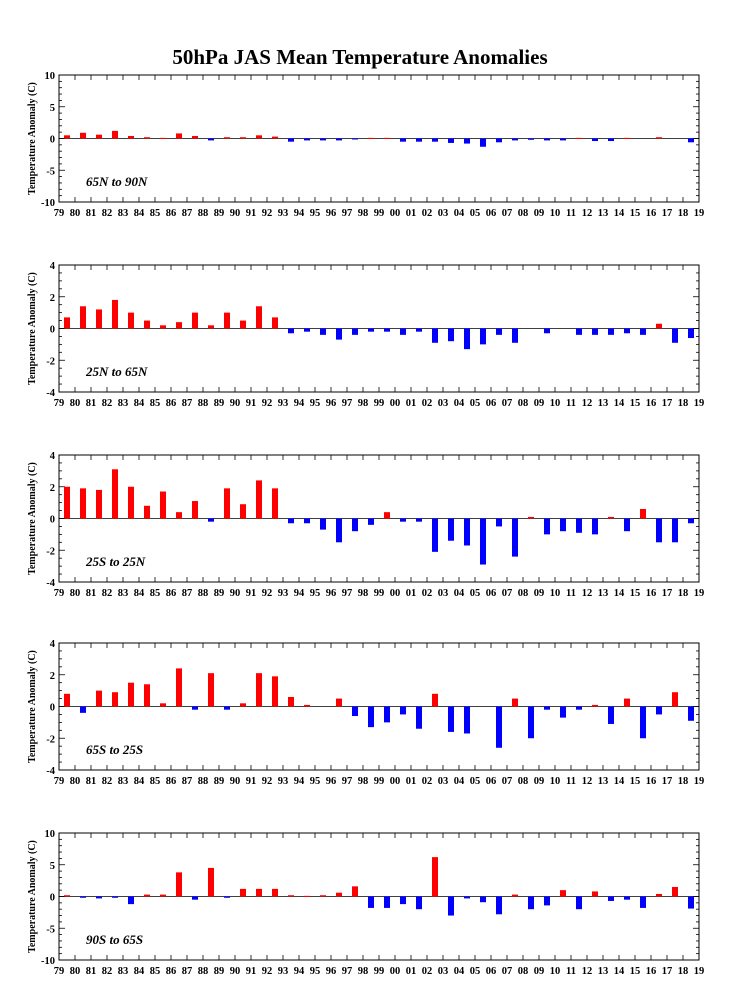 This screenshot has height=1000, width=750. What do you see at coordinates (539, 971) in the screenshot?
I see `x-tick-label: 09` at bounding box center [539, 971].